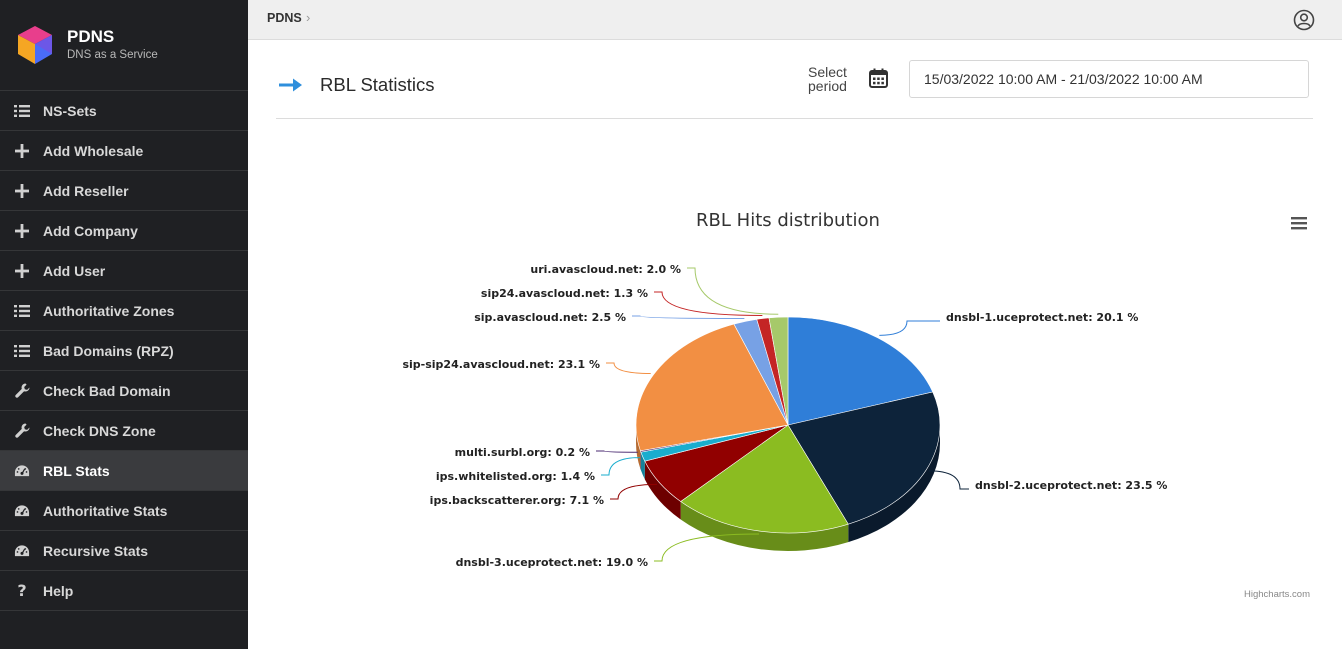 The image size is (1342, 649). What do you see at coordinates (124, 471) in the screenshot?
I see `sidebar-item-rbl-stats: RBL Stats` at bounding box center [124, 471].